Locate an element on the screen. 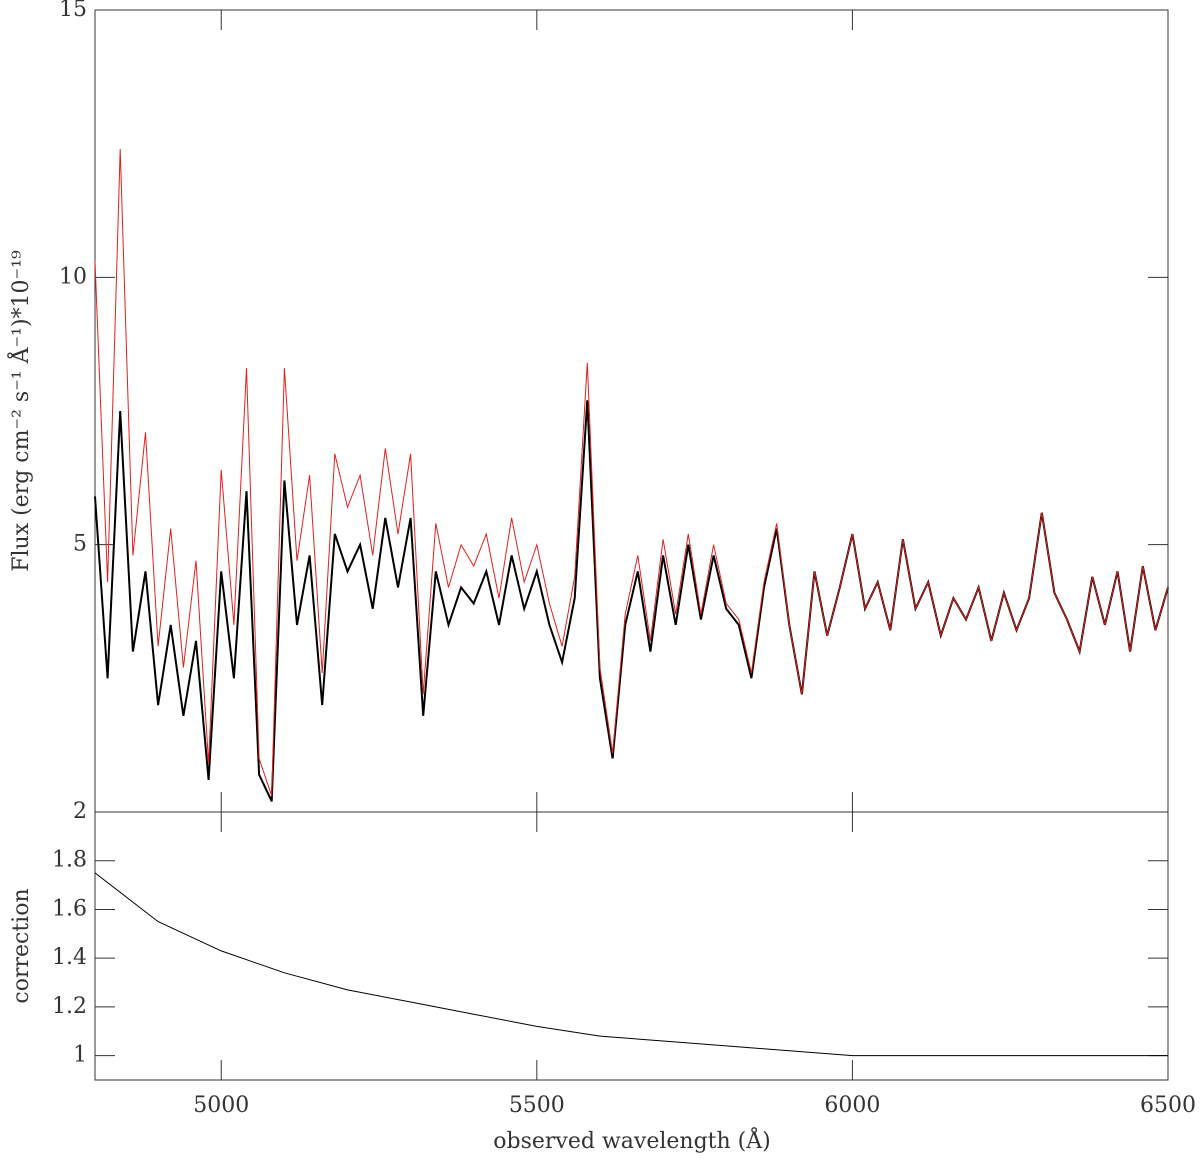 The height and width of the screenshot is (1161, 1200). y-tick-label: 1 is located at coordinates (80, 1055).